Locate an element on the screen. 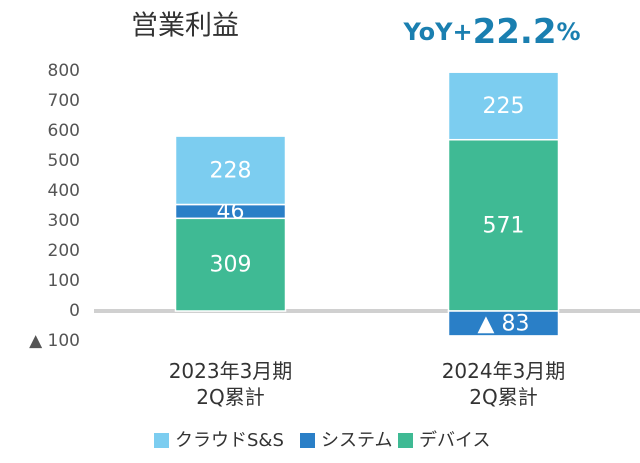 Image resolution: width=640 pixels, height=463 pixels. y-tick-label: 800 is located at coordinates (64, 71).